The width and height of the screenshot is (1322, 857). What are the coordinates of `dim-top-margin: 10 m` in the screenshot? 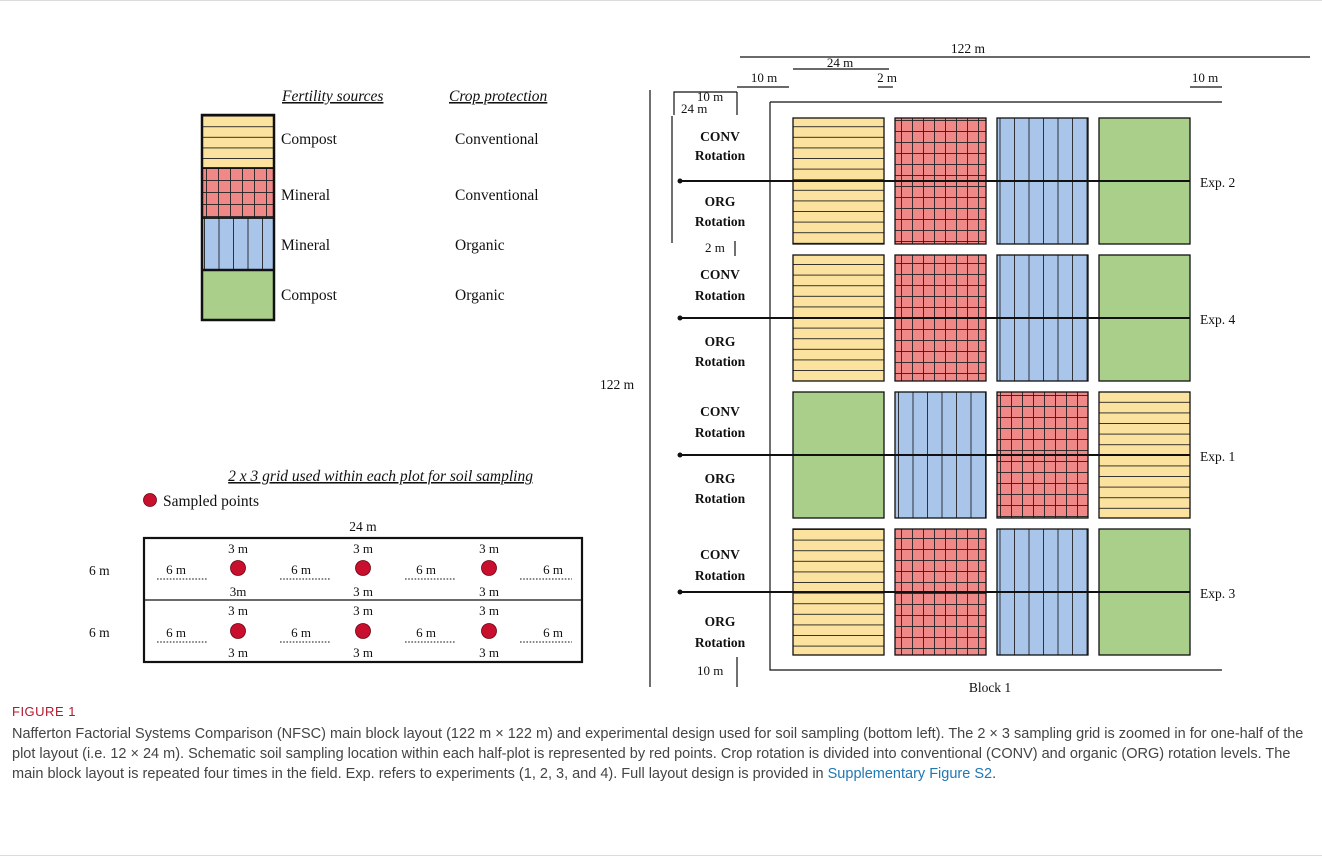 It's located at (710, 96).